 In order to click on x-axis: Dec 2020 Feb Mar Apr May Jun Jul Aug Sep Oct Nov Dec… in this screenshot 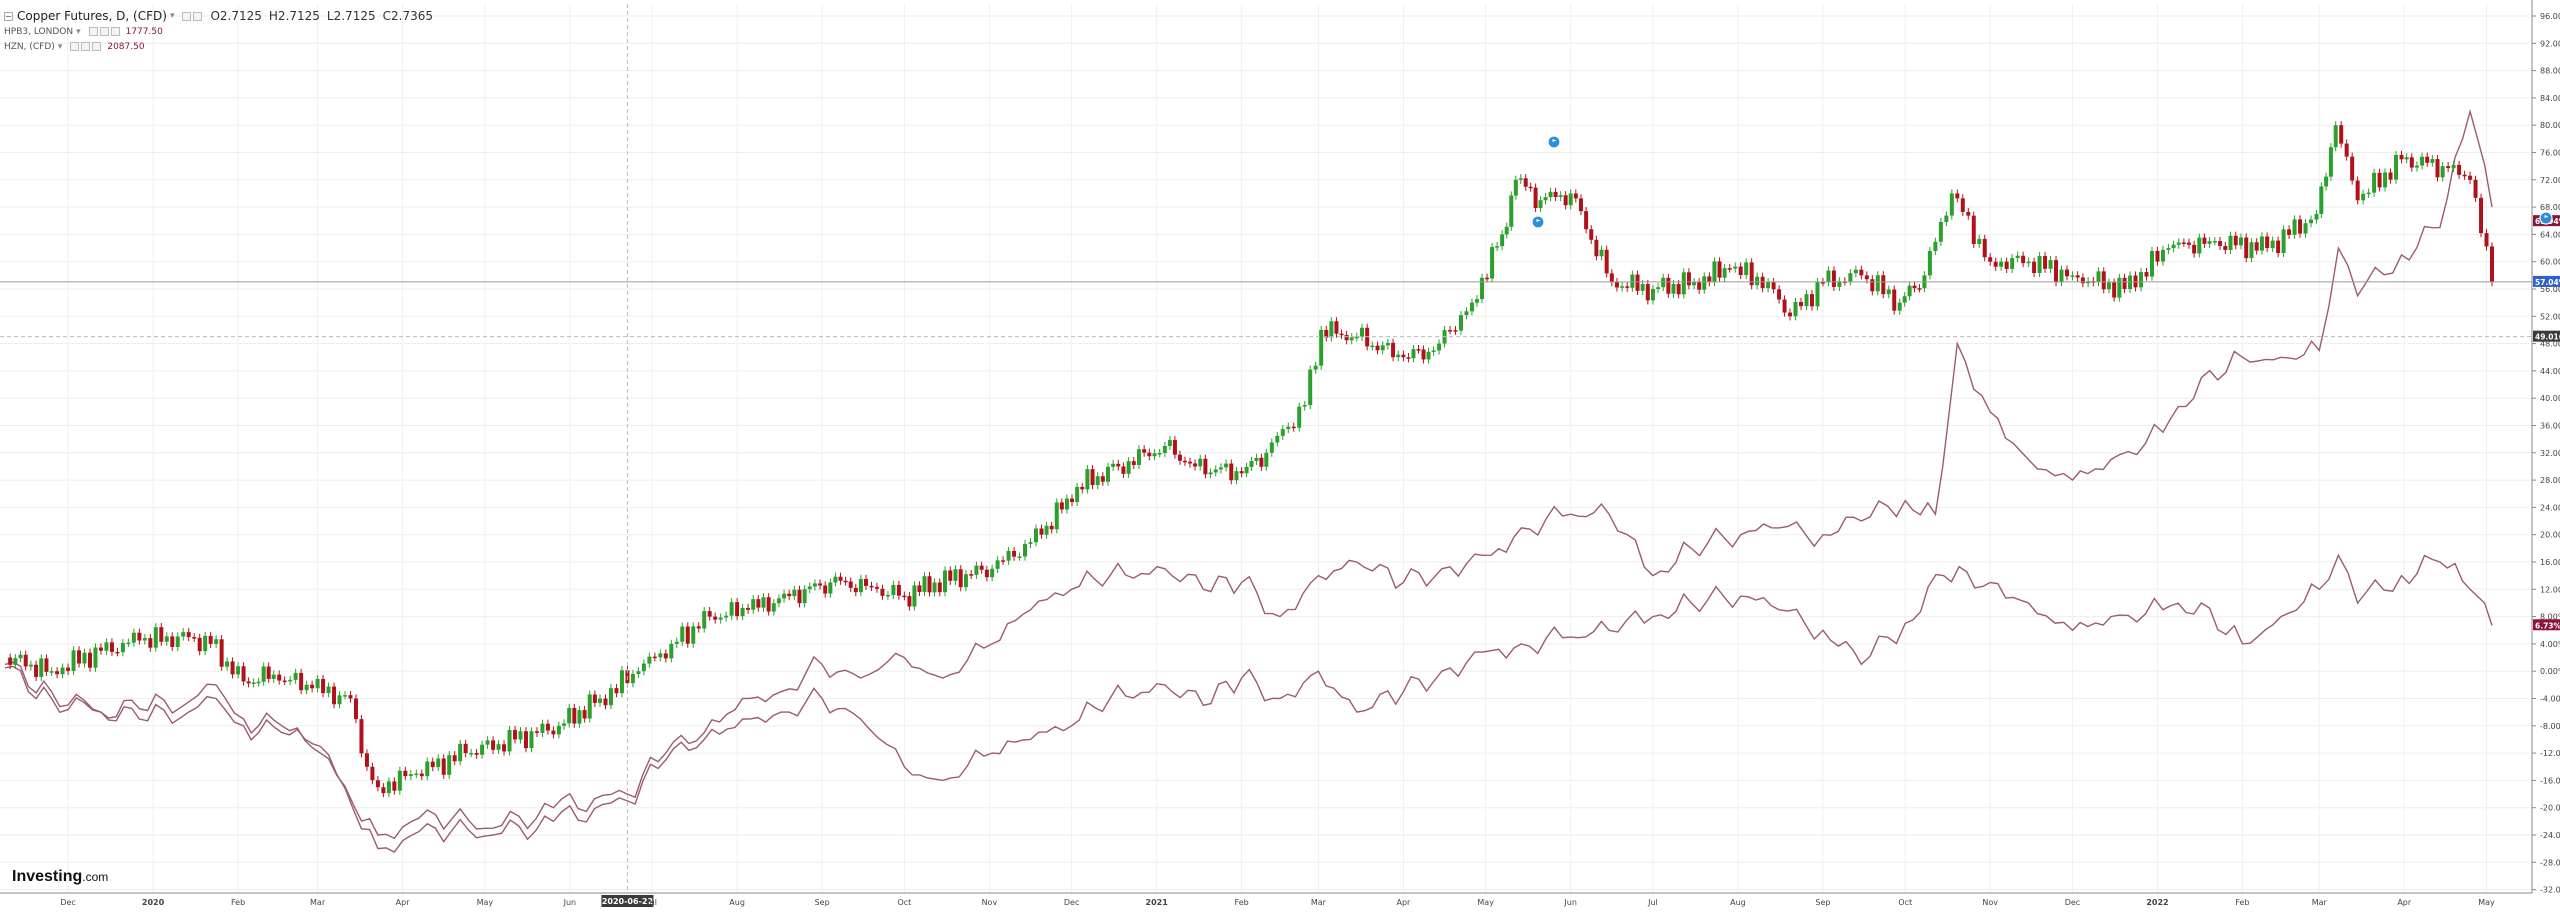, I will do `click(1266, 899)`.